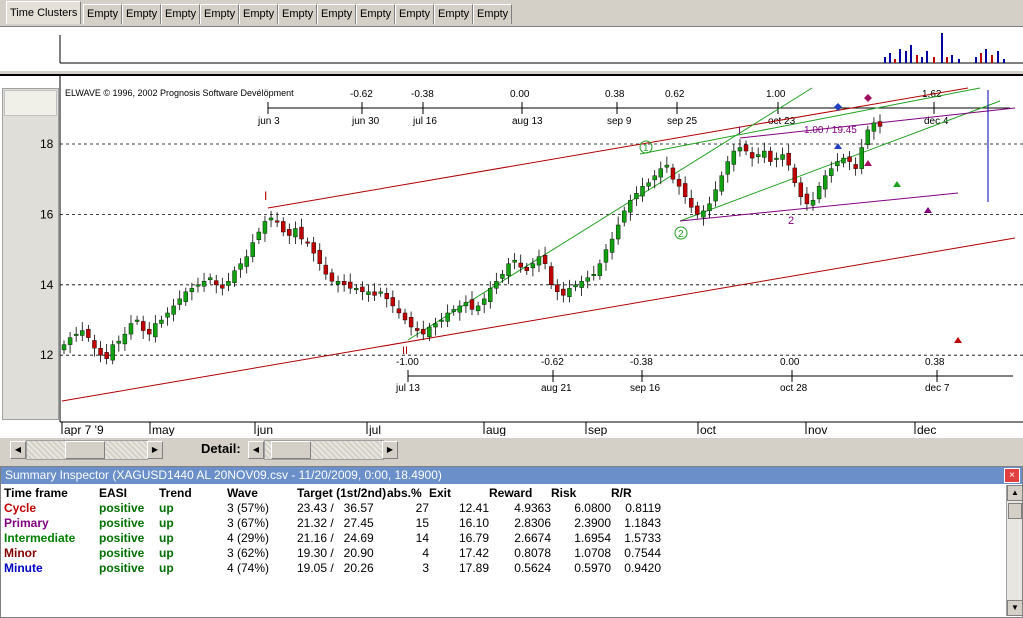 The image size is (1023, 618). What do you see at coordinates (18, 450) in the screenshot?
I see `scroll-left-button: ◀` at bounding box center [18, 450].